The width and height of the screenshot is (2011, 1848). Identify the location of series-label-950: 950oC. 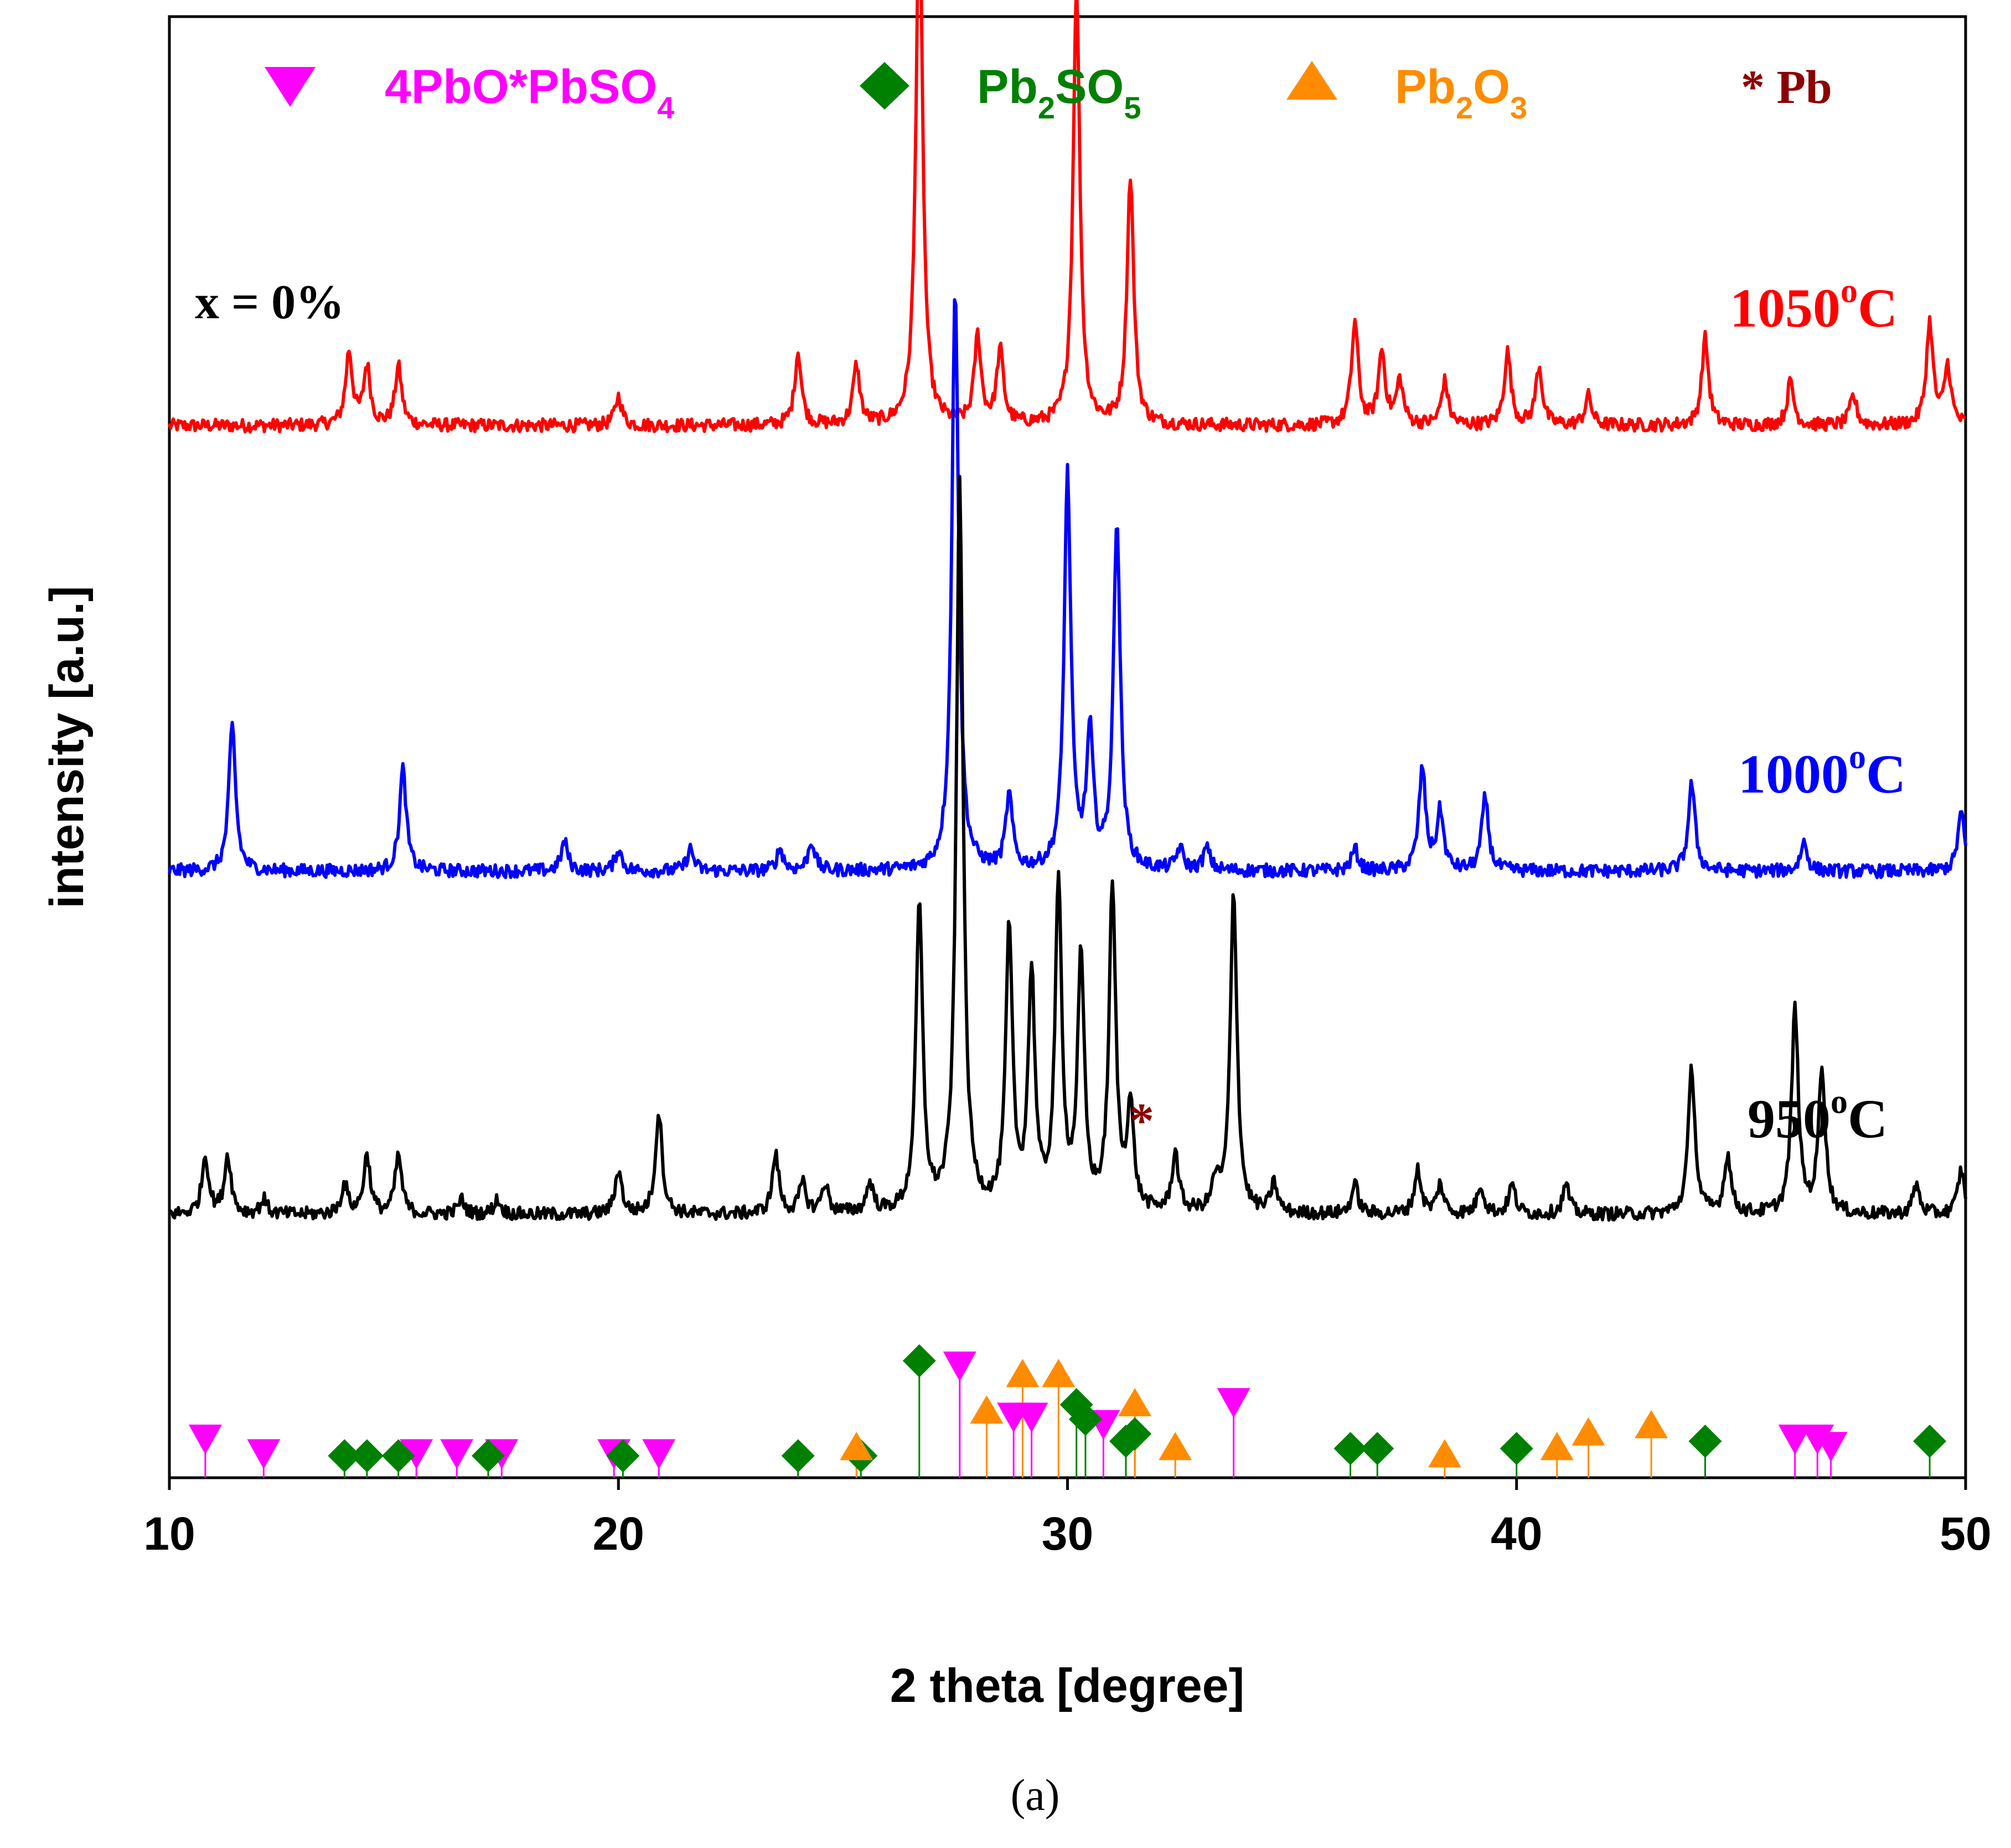
(1818, 1116).